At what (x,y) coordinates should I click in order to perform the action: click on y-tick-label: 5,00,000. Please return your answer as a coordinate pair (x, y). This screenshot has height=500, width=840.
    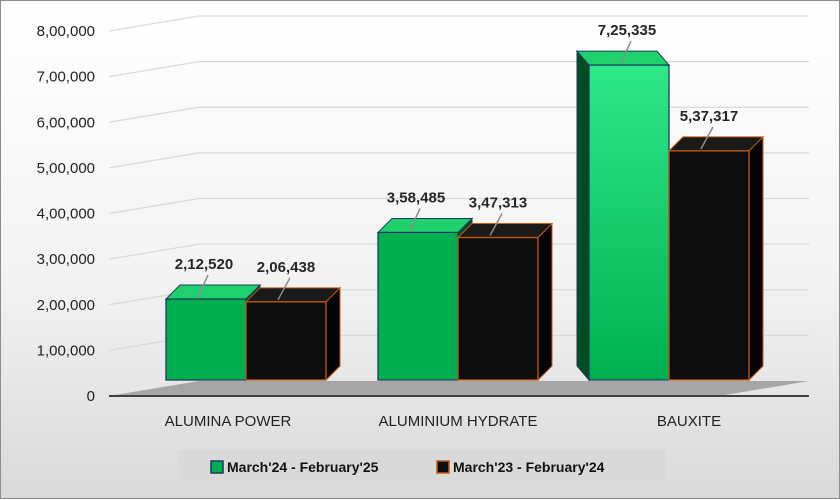
    Looking at the image, I should click on (66, 168).